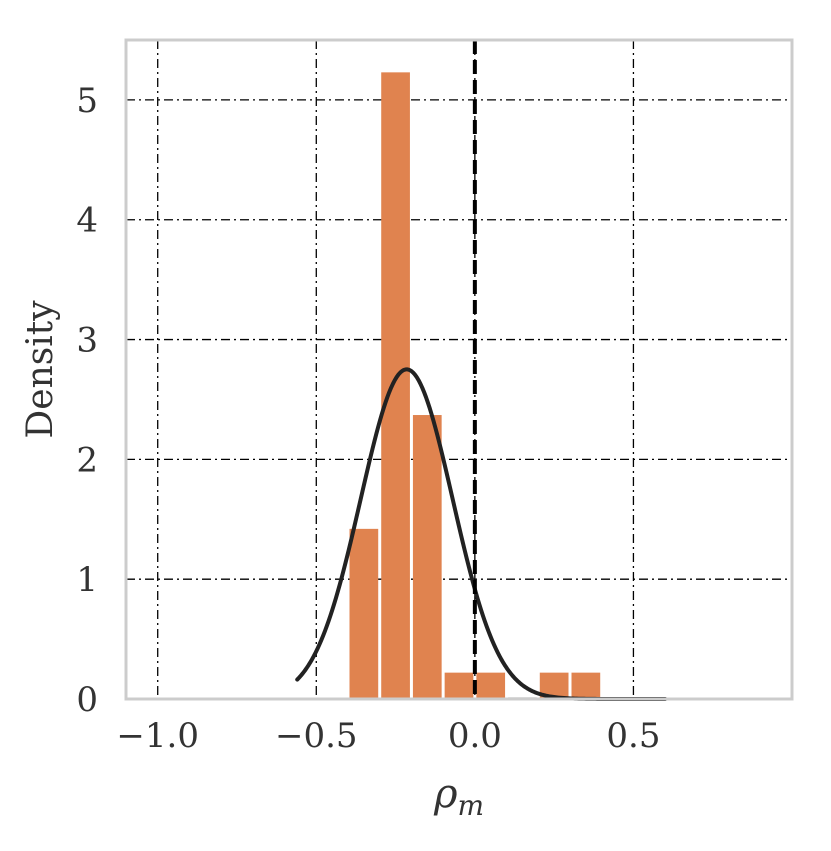 This screenshot has width=831, height=851. Describe the element at coordinates (475, 736) in the screenshot. I see `x-tick-label-2: 0.0` at that location.